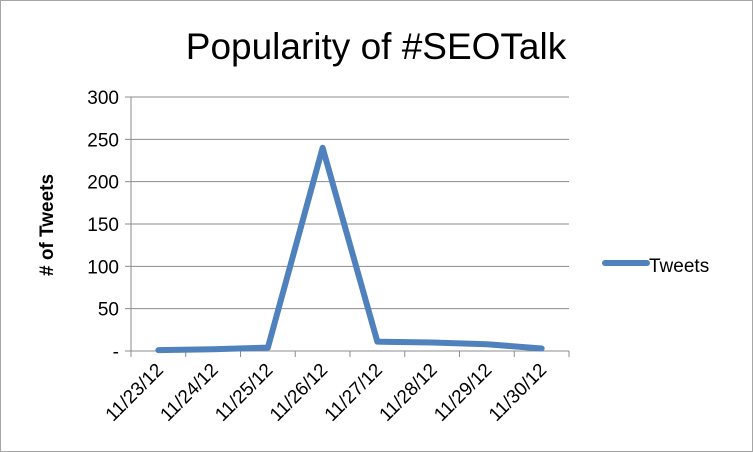 This screenshot has height=452, width=753. I want to click on y-tick-label: 250, so click(103, 140).